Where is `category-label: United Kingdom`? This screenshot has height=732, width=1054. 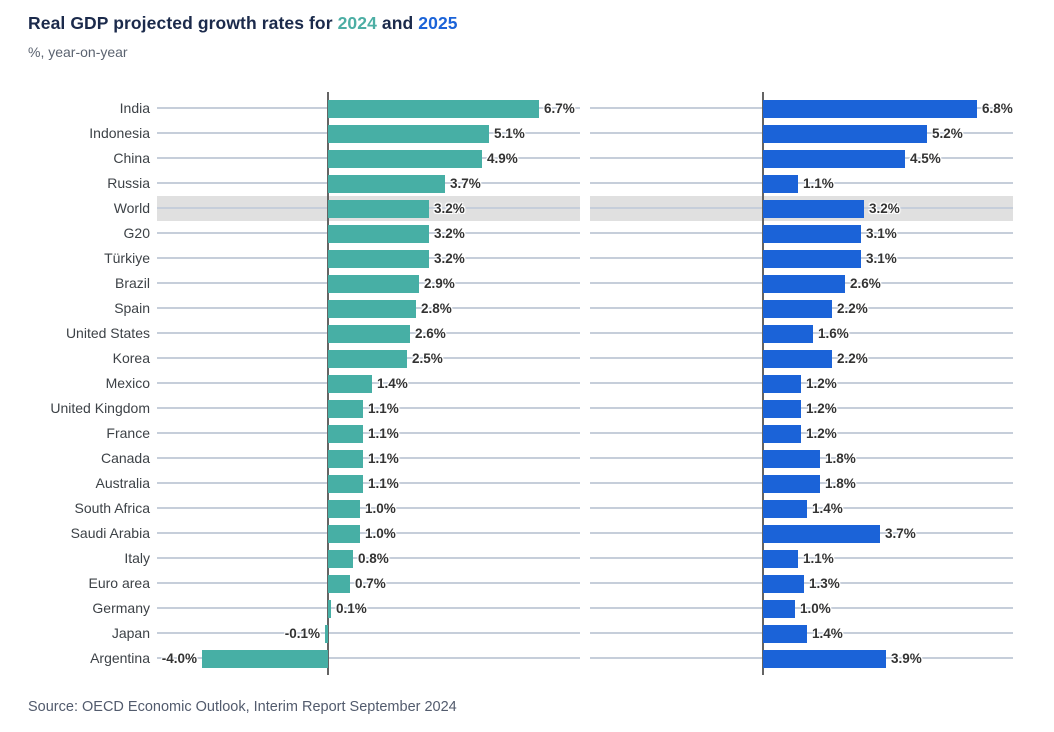 category-label: United Kingdom is located at coordinates (100, 408).